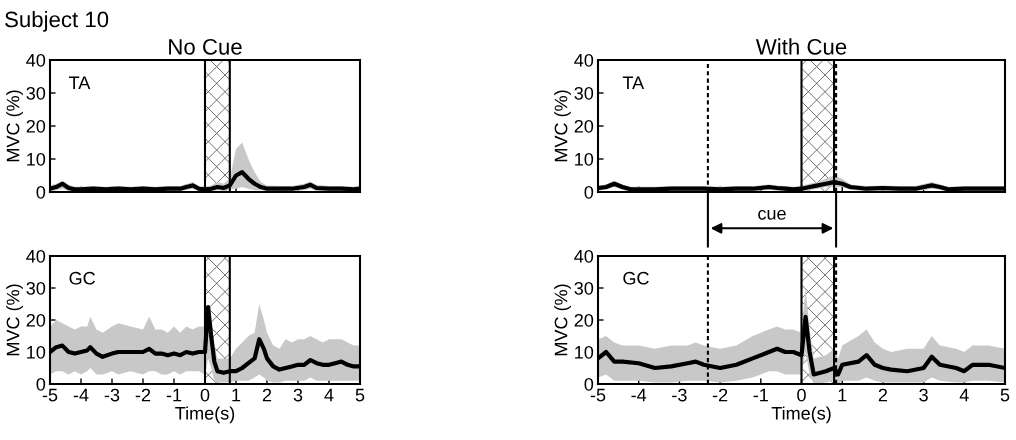 This screenshot has height=440, width=1016. What do you see at coordinates (772, 214) in the screenshot?
I see `text: cue` at bounding box center [772, 214].